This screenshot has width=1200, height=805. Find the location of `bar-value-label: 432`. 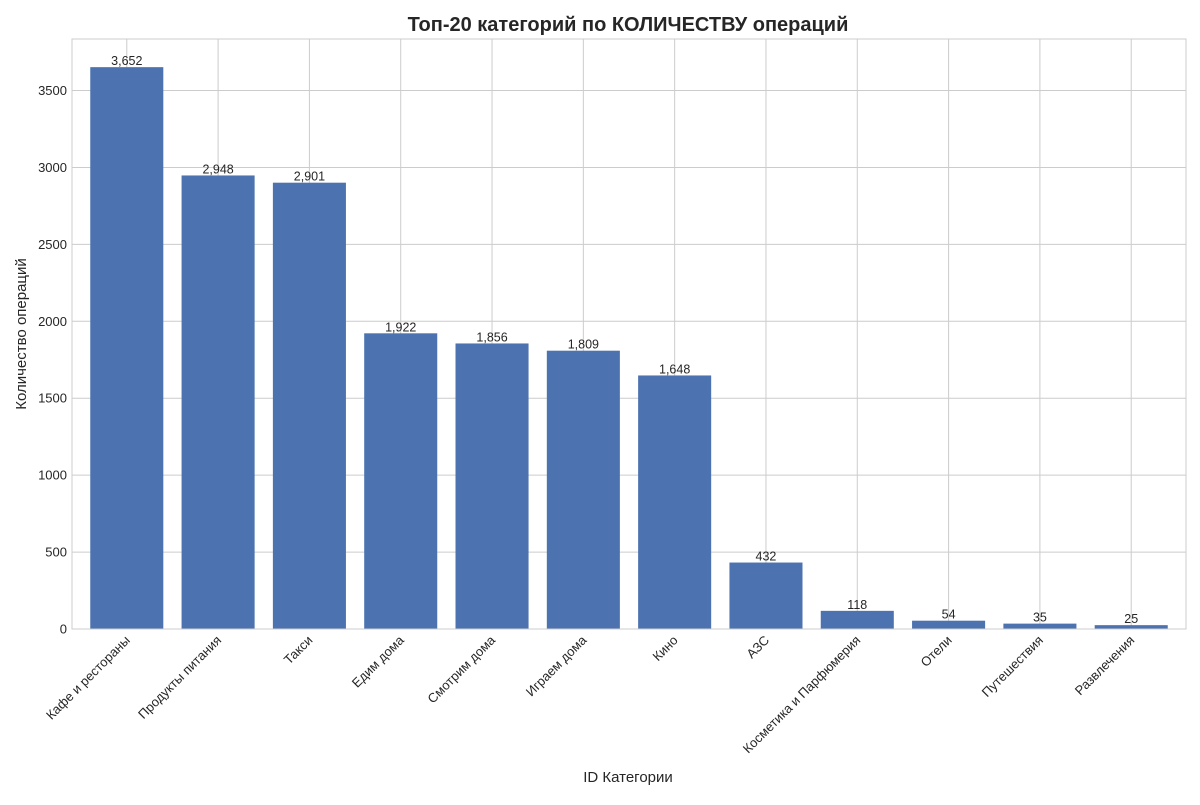

bar-value-label: 432 is located at coordinates (766, 557).